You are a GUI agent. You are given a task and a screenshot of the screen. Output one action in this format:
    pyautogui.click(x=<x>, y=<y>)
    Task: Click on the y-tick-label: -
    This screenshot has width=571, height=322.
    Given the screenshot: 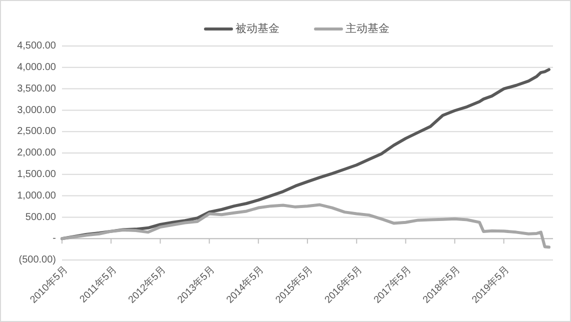 What is the action you would take?
    pyautogui.click(x=54, y=238)
    